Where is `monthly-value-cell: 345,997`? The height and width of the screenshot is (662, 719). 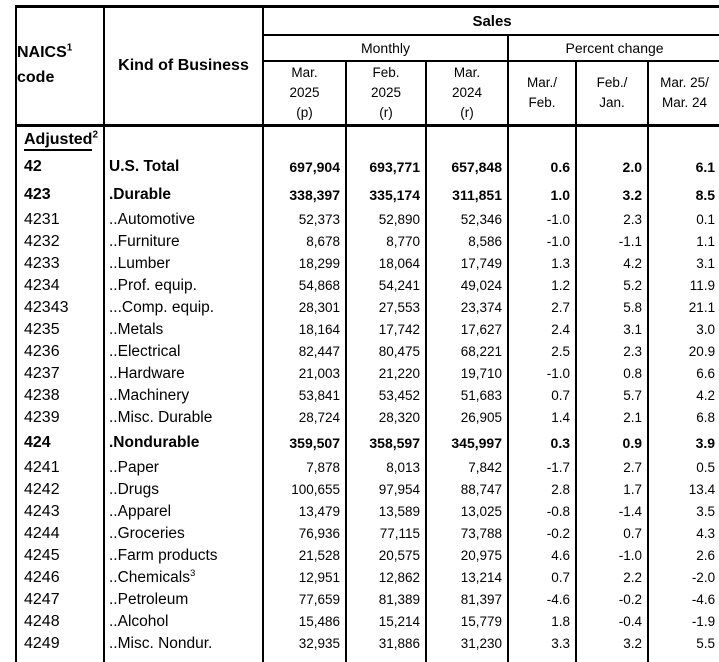 monthly-value-cell: 345,997 is located at coordinates (466, 442).